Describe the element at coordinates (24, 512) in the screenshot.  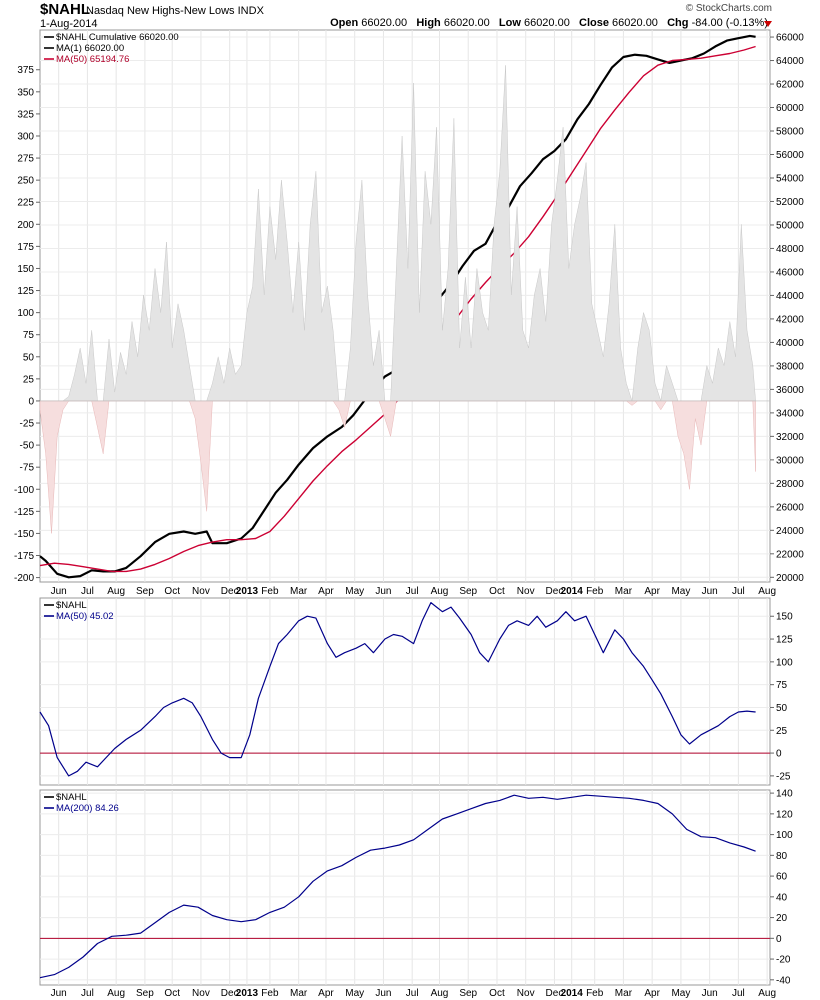
I see `left-tick-label: -125` at that location.